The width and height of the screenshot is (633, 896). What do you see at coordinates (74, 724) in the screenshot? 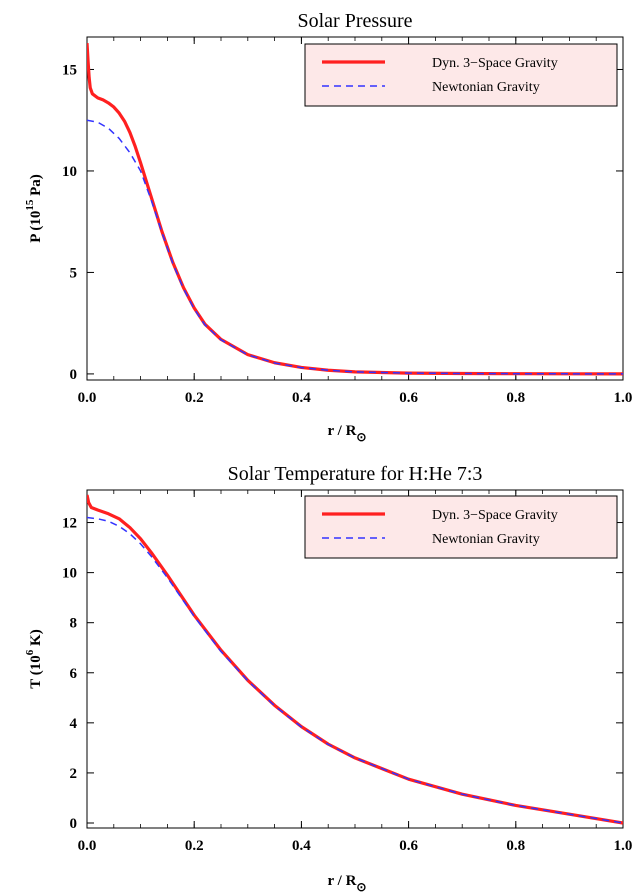
I see `y-tick-label: 4` at bounding box center [74, 724].